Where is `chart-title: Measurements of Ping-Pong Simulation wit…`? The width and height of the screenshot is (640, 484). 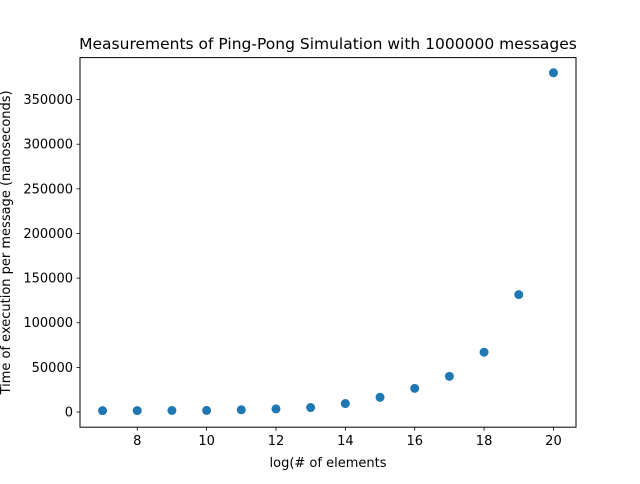
chart-title: Measurements of Ping-Pong Simulation wit… is located at coordinates (328, 44).